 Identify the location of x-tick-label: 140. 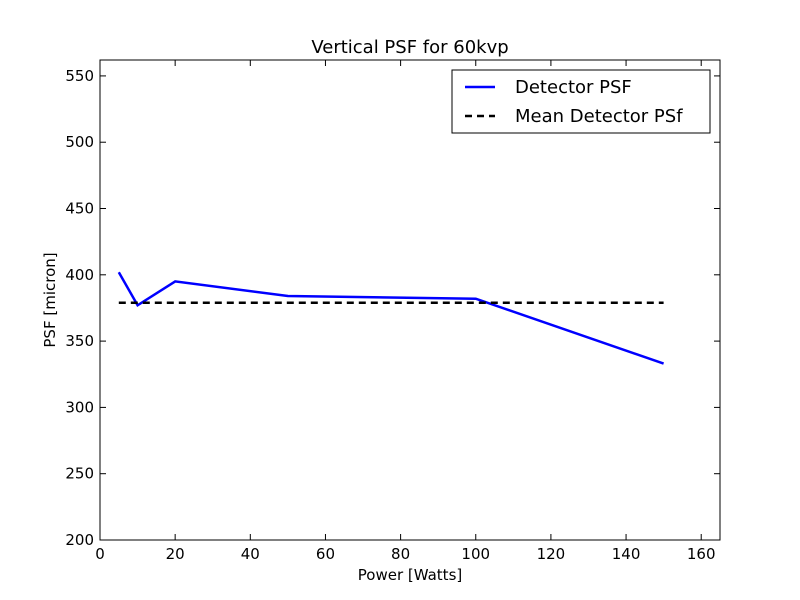
(626, 554).